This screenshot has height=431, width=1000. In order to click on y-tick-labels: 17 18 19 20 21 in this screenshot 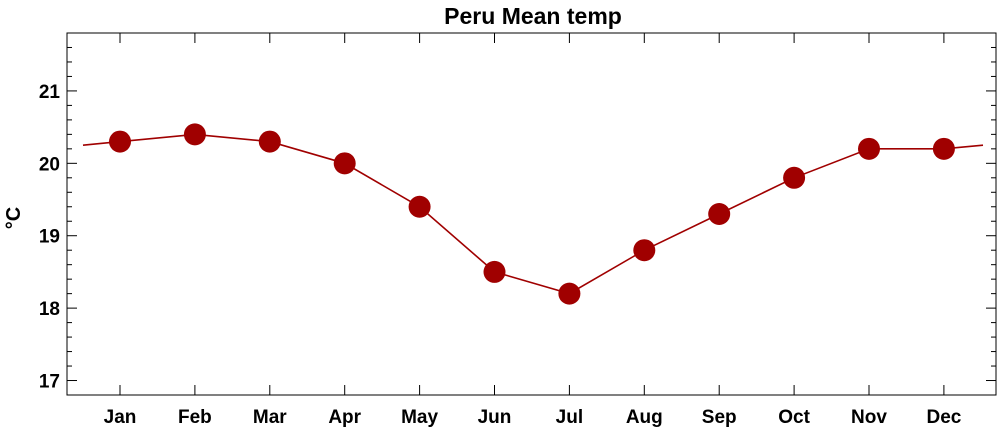, I will do `click(50, 237)`.